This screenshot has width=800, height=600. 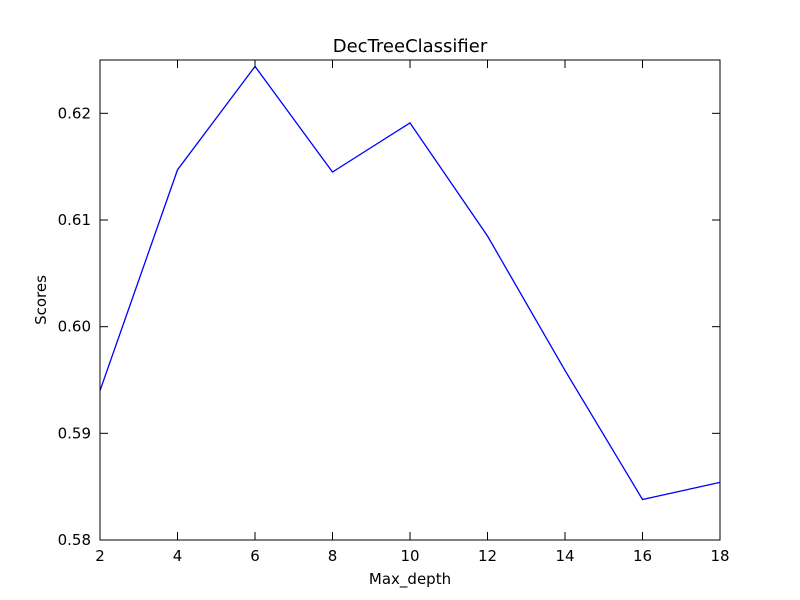 I want to click on x-axis-label: Max_depth, so click(x=410, y=579).